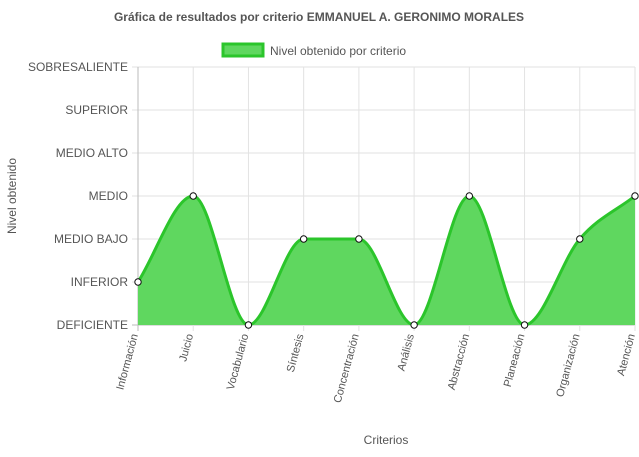  What do you see at coordinates (296, 352) in the screenshot?
I see `x-tick-label: Síntesis` at bounding box center [296, 352].